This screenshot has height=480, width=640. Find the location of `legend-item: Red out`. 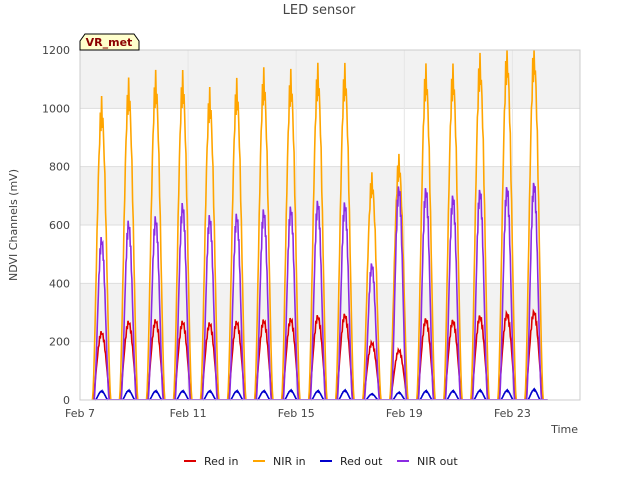

legend-item: Red out is located at coordinates (351, 461).